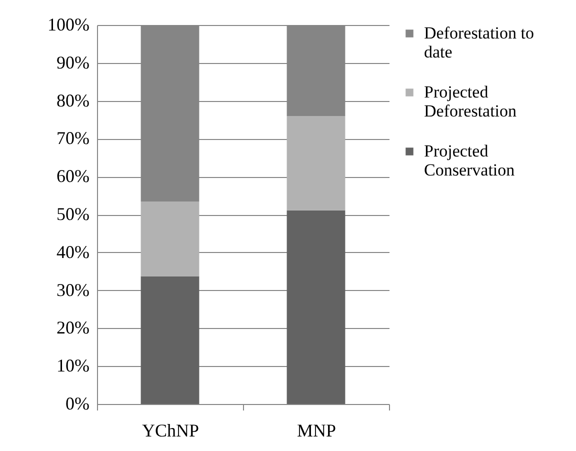  What do you see at coordinates (73, 214) in the screenshot?
I see `y-tick-label: 50%` at bounding box center [73, 214].